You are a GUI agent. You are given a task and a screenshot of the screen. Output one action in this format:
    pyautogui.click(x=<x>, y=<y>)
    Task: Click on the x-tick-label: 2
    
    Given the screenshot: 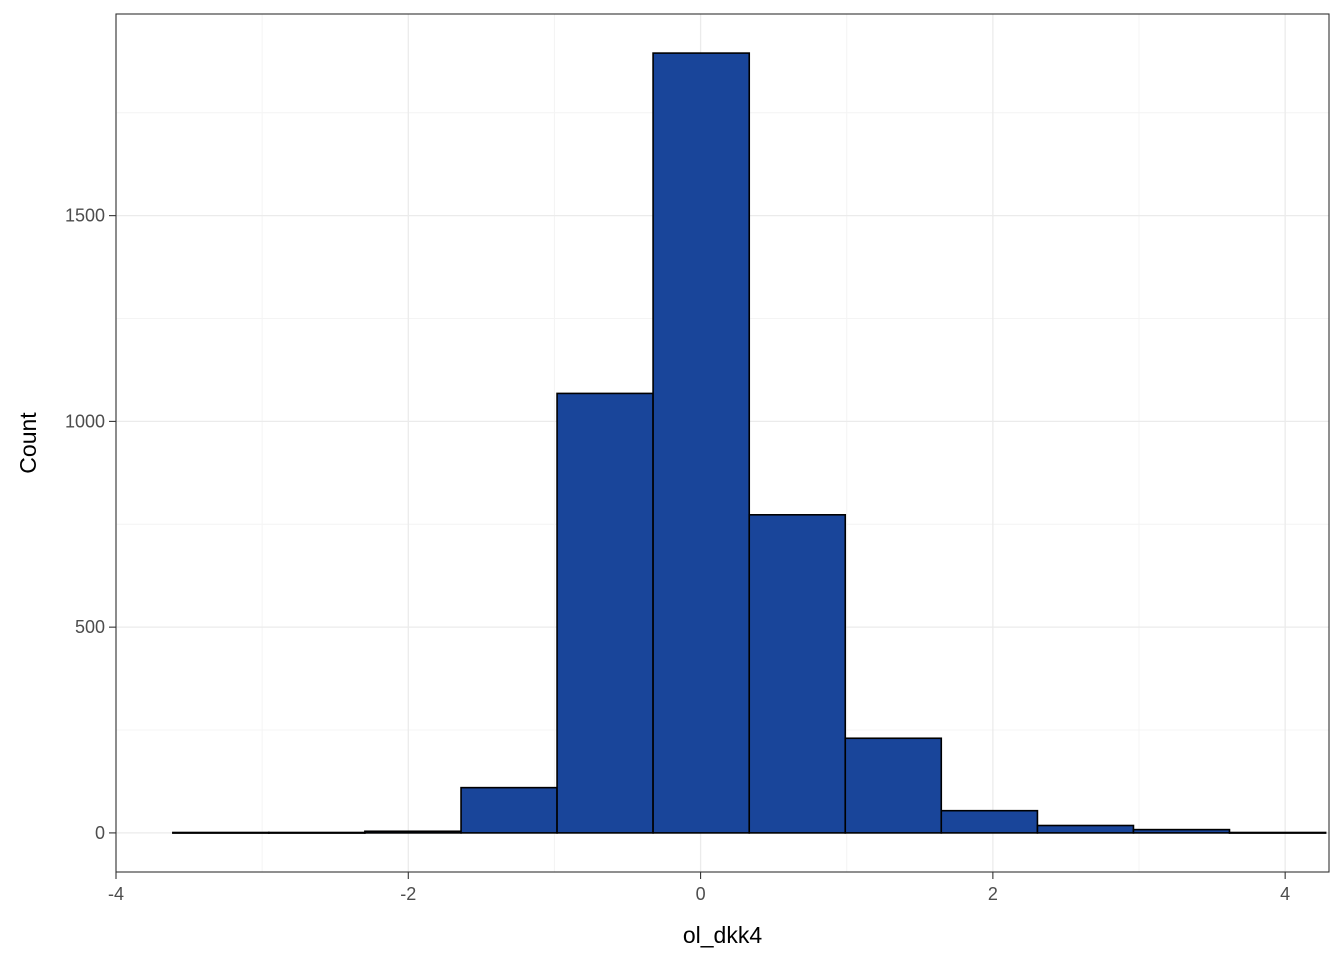 What is the action you would take?
    pyautogui.click(x=993, y=894)
    